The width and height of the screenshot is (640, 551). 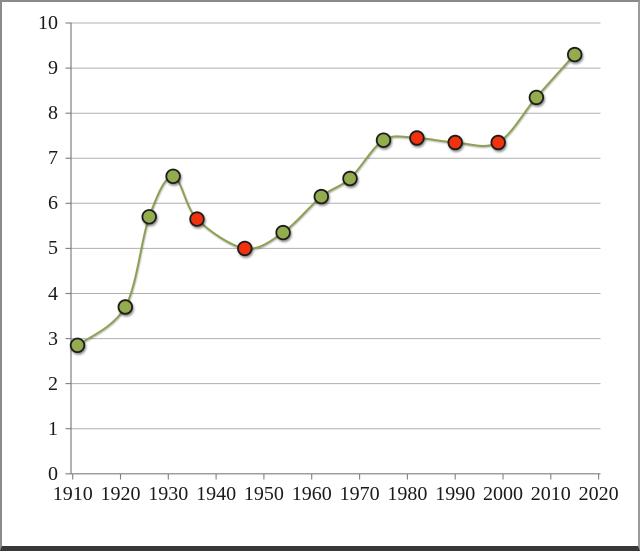 I want to click on y-axis-tick-label: 7, so click(x=53, y=158).